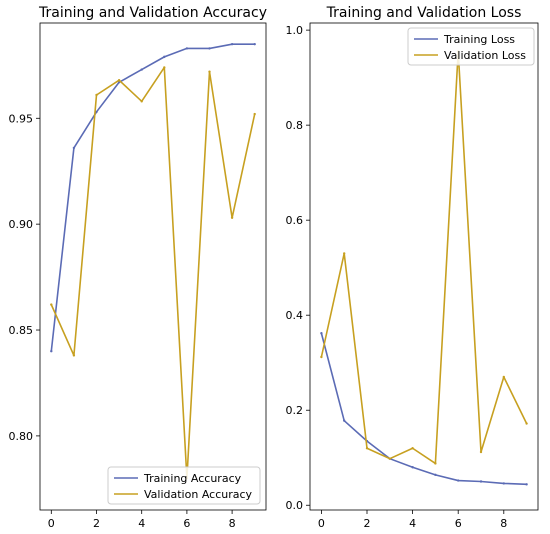 This screenshot has width=550, height=534. I want to click on y-tick-label: 1.0, so click(295, 30).